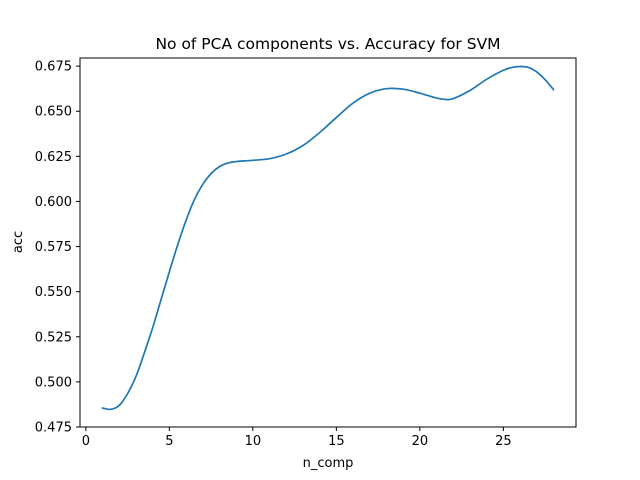 The width and height of the screenshot is (640, 480). Describe the element at coordinates (53, 157) in the screenshot. I see `y-tick-label: 0.625` at that location.